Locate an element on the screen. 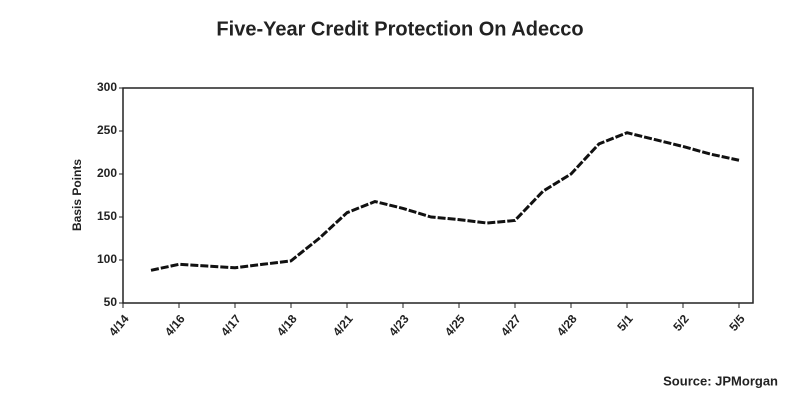 The image size is (800, 417). x-tick-label: 4/21 is located at coordinates (343, 325).